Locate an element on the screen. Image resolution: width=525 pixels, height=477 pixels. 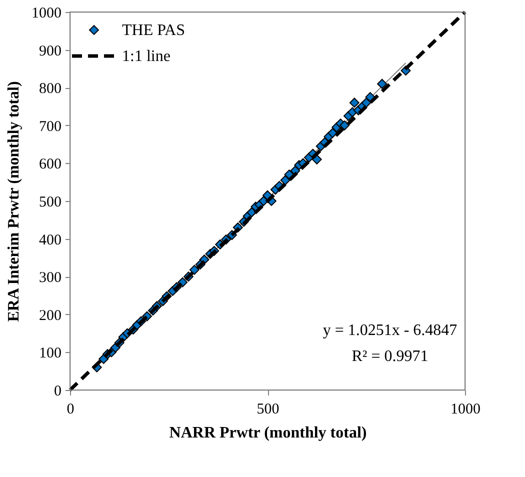
legend-label: 1:1 line is located at coordinates (146, 56).